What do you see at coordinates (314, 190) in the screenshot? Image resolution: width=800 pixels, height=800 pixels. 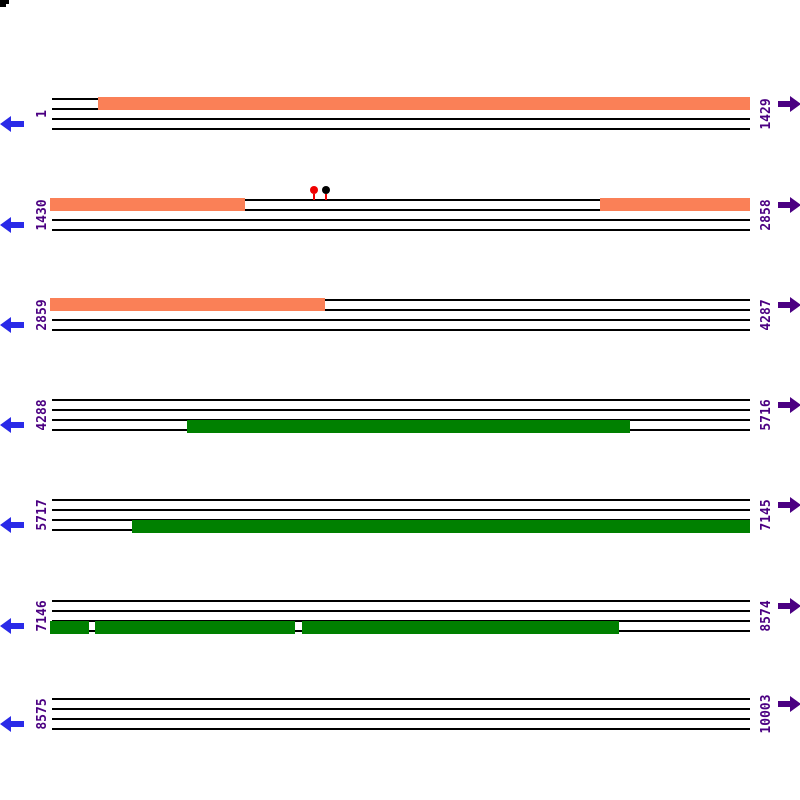 I see `marker-lollipop-red` at bounding box center [314, 190].